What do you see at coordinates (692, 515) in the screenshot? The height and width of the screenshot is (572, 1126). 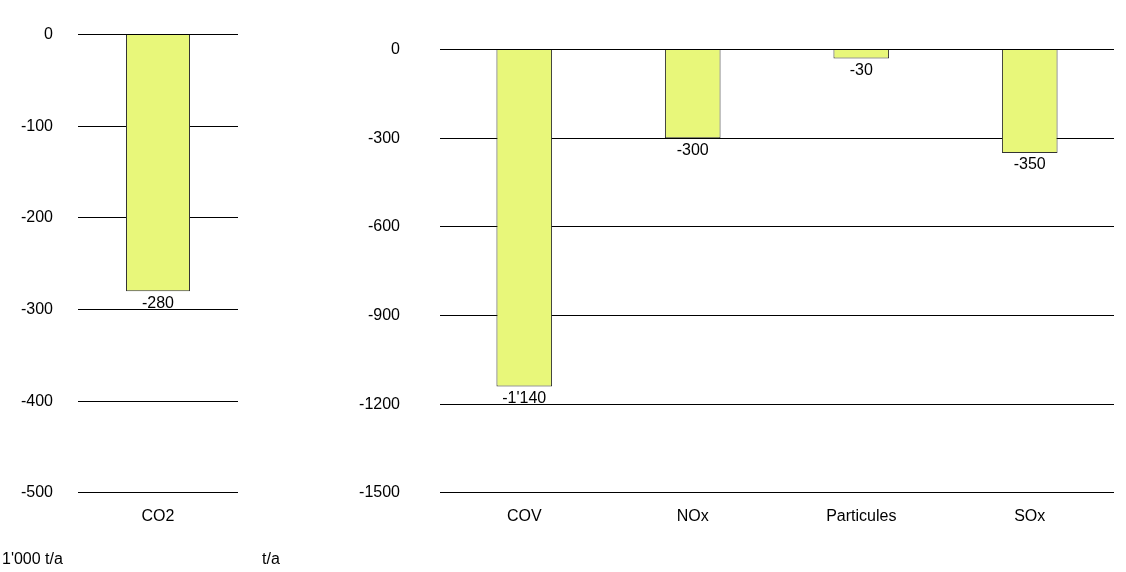 I see `x-tick-label: NOx` at bounding box center [692, 515].